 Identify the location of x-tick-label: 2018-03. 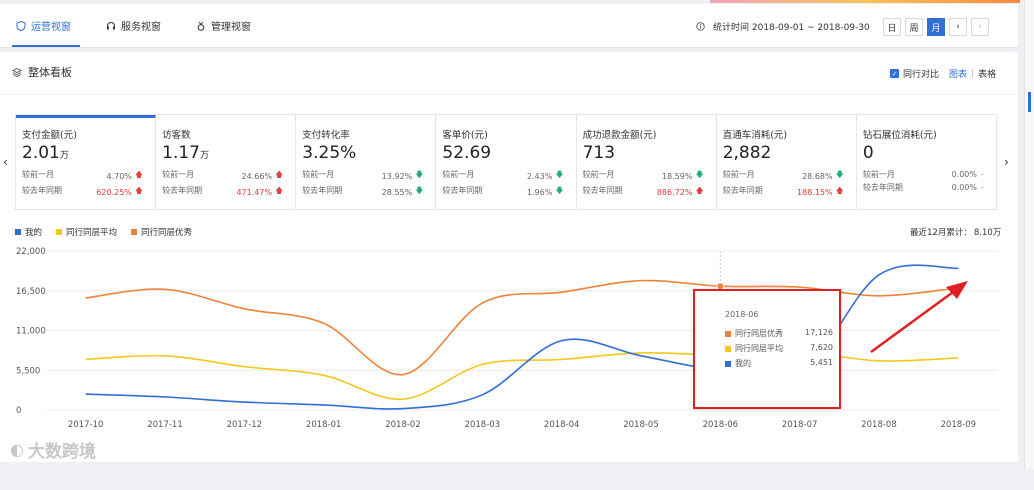
(483, 425).